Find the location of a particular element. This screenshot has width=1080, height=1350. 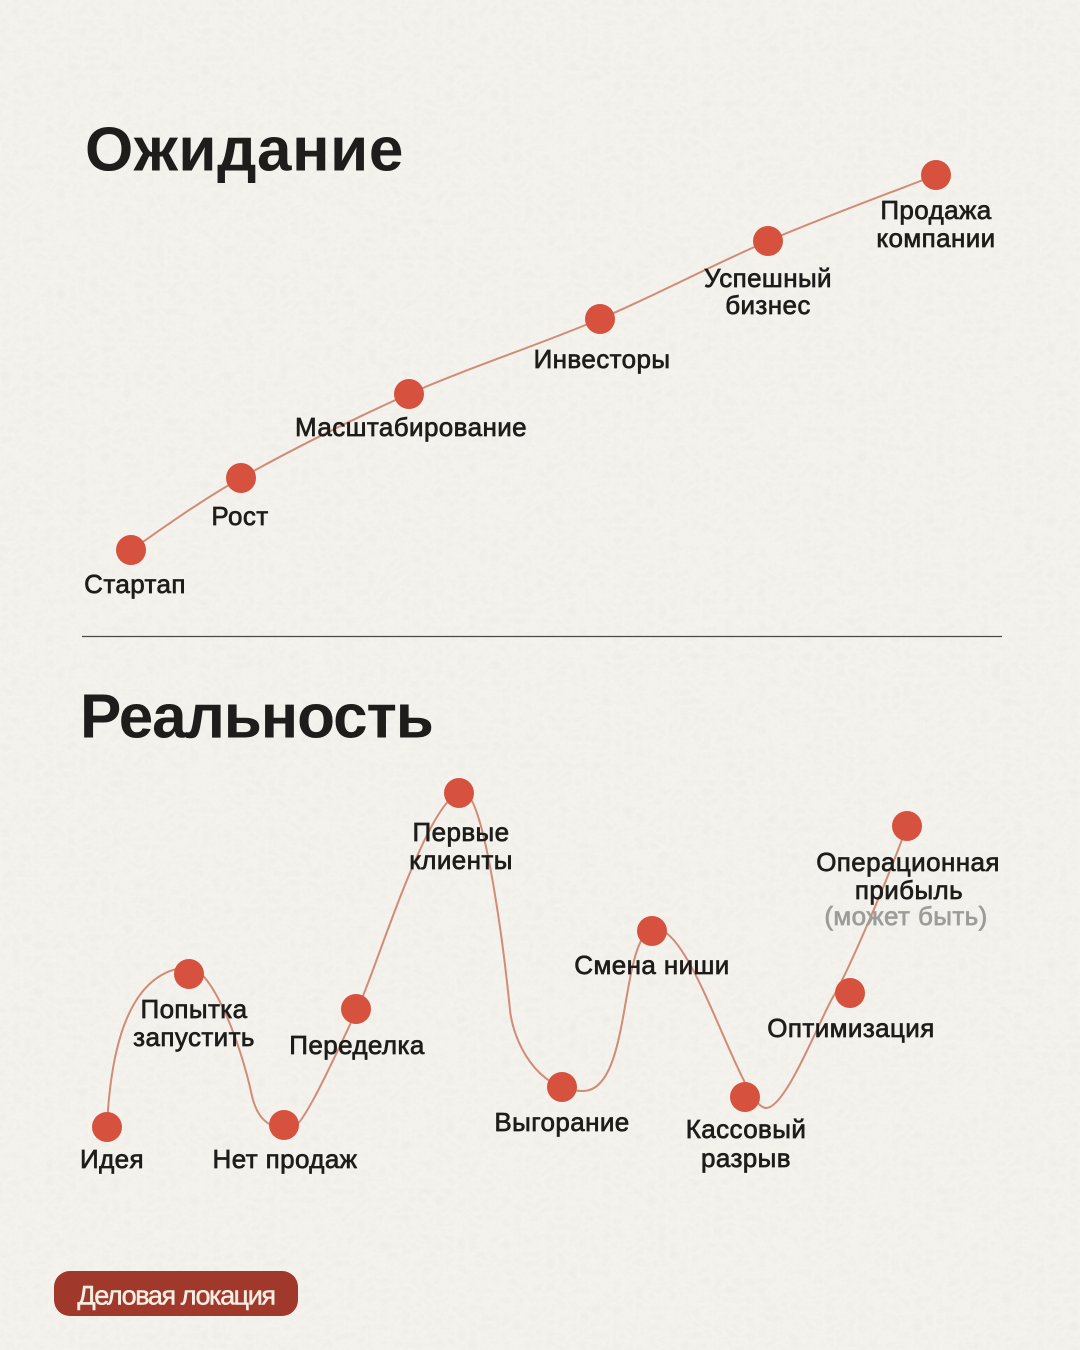

svg-text: бизнес is located at coordinates (768, 305).